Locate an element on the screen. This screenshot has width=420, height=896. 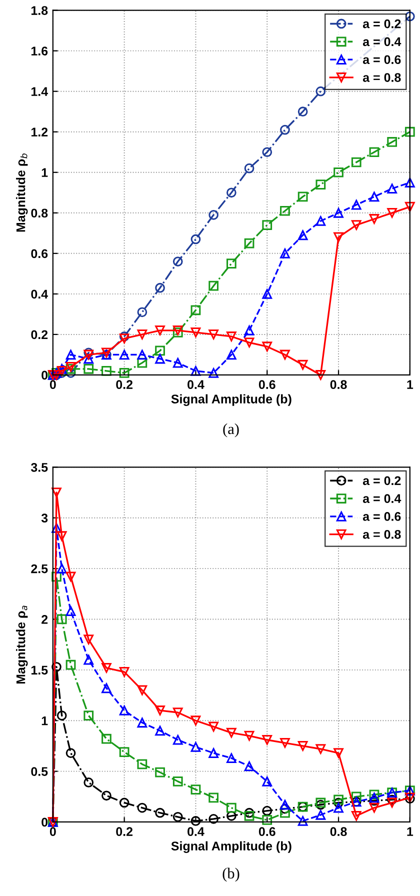
y-tick-label: 0.8 is located at coordinates (39, 213).